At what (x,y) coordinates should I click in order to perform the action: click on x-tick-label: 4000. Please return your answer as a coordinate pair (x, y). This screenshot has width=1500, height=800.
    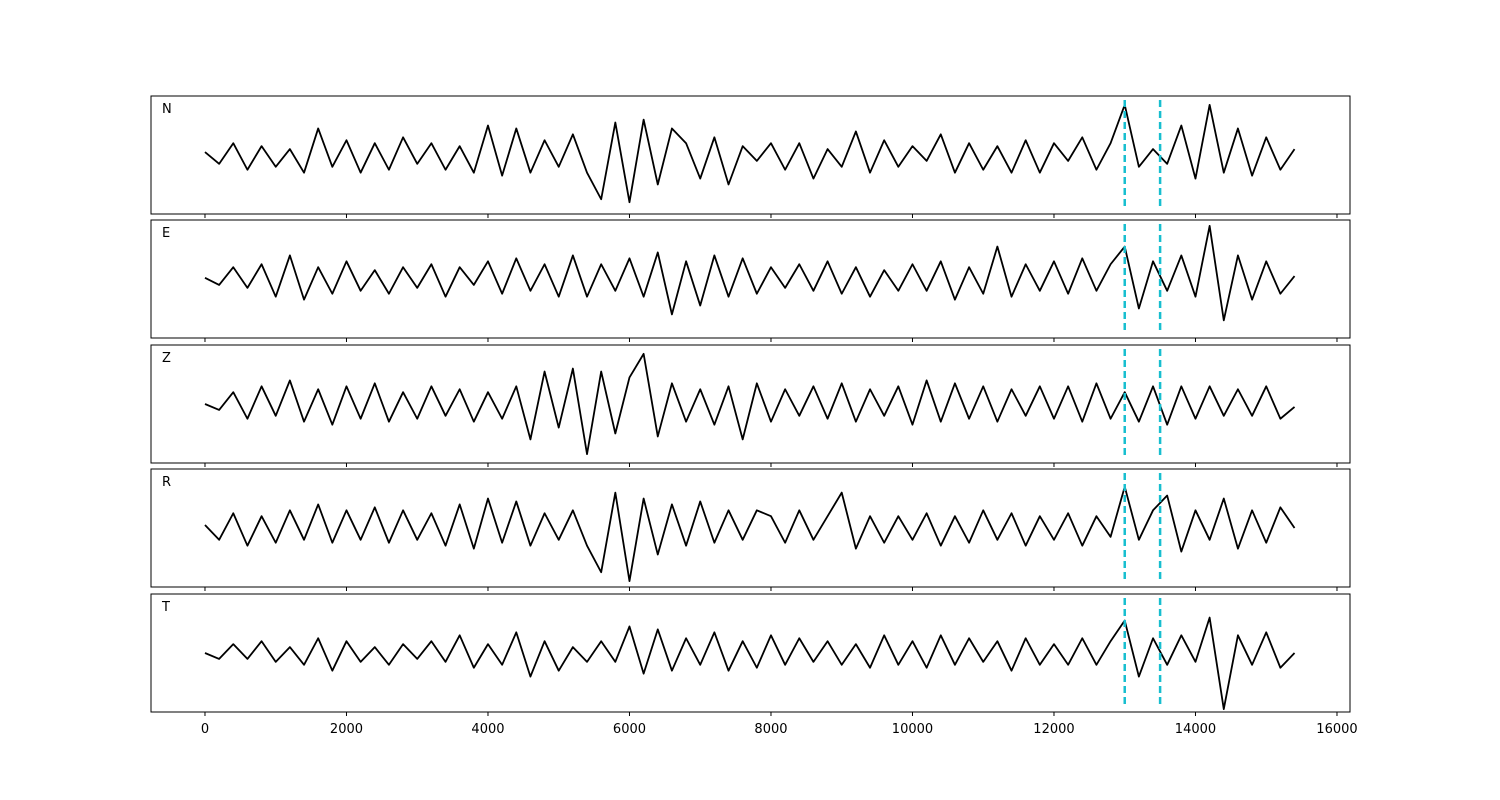
    Looking at the image, I should click on (487, 729).